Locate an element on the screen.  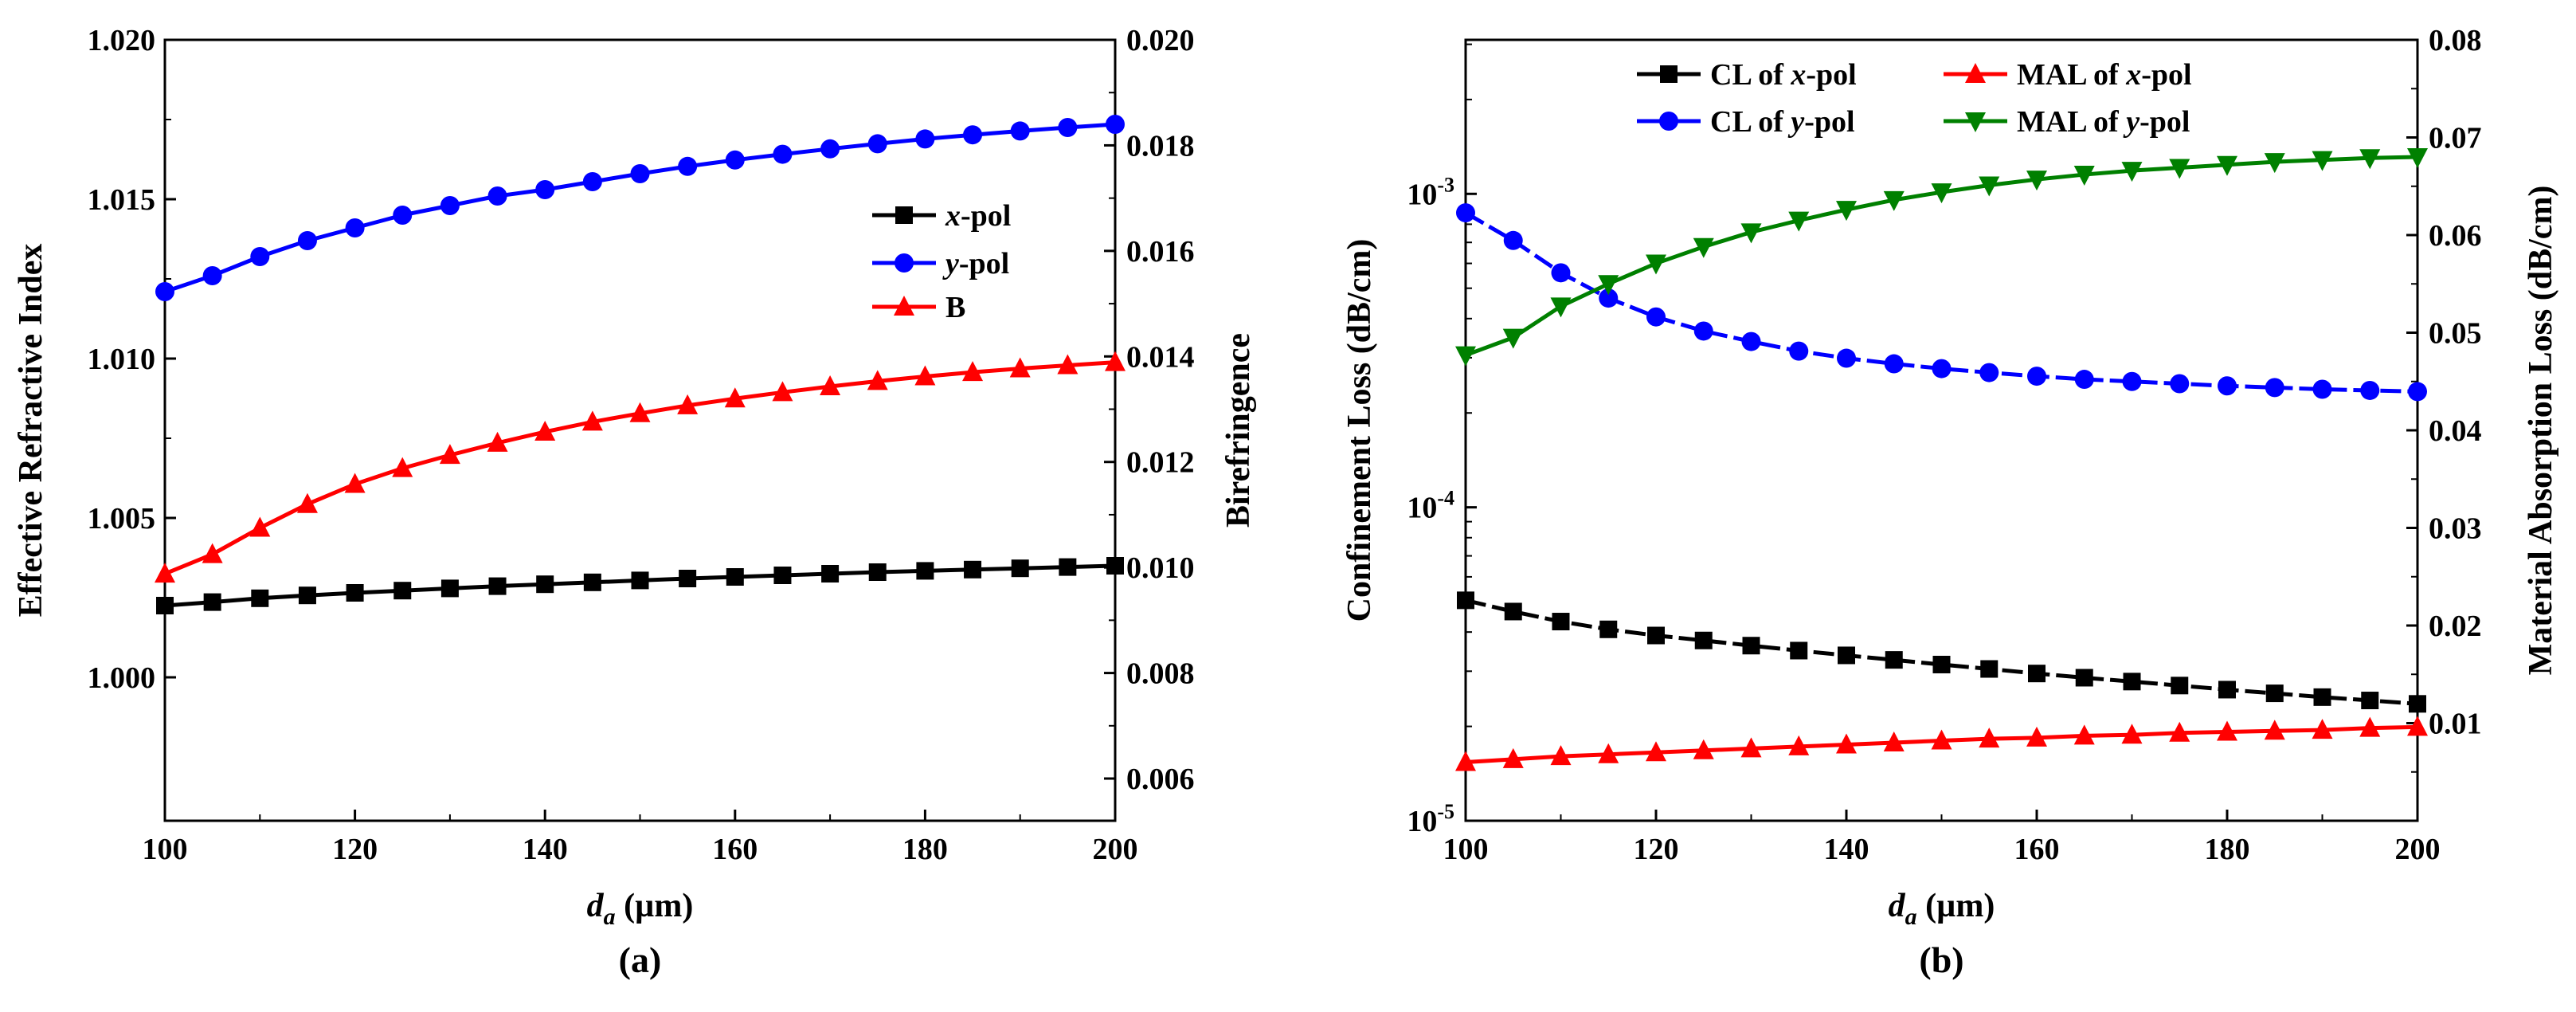
legend-label: MAL of y-pol is located at coordinates (2103, 122).